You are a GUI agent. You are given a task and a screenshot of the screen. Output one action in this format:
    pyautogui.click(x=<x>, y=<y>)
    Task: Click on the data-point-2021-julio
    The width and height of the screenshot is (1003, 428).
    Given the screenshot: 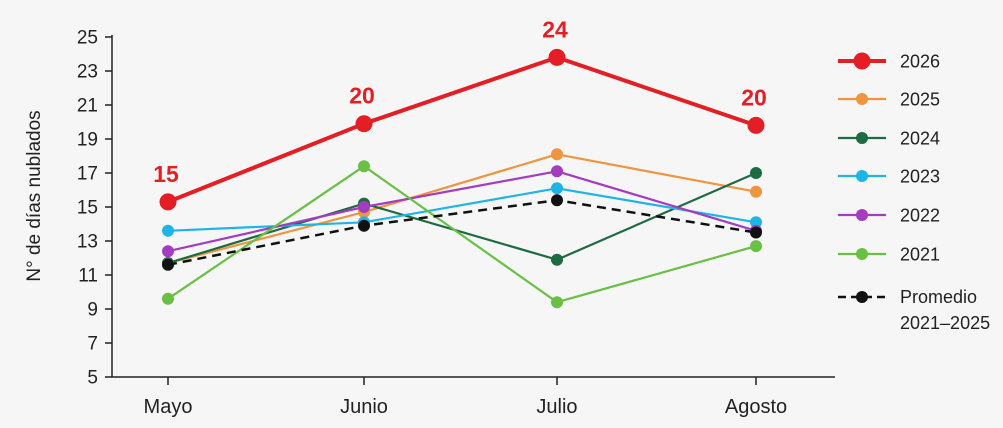 What is the action you would take?
    pyautogui.click(x=557, y=302)
    